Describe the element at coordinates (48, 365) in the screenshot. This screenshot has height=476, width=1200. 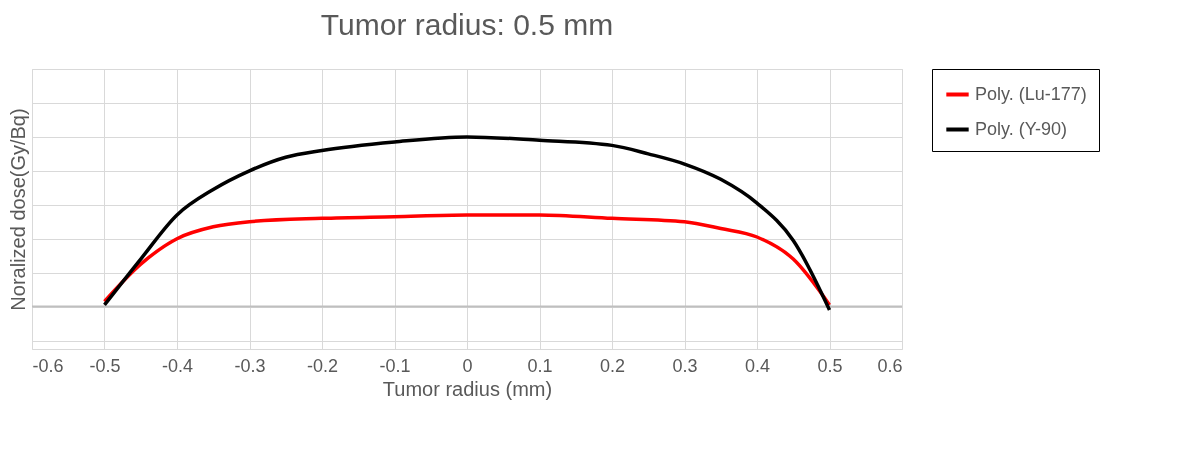
I see `x-tick-label: -0.6` at that location.